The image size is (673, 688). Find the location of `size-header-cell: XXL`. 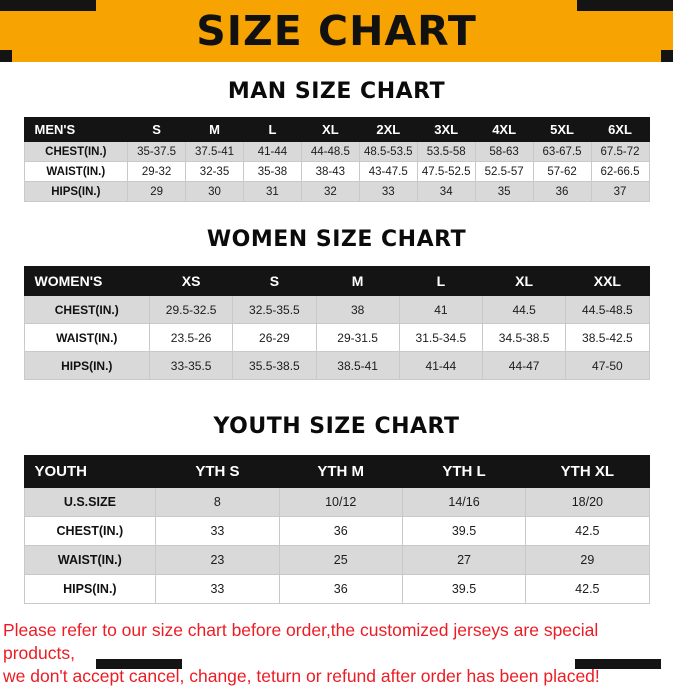

size-header-cell: XXL is located at coordinates (607, 281).